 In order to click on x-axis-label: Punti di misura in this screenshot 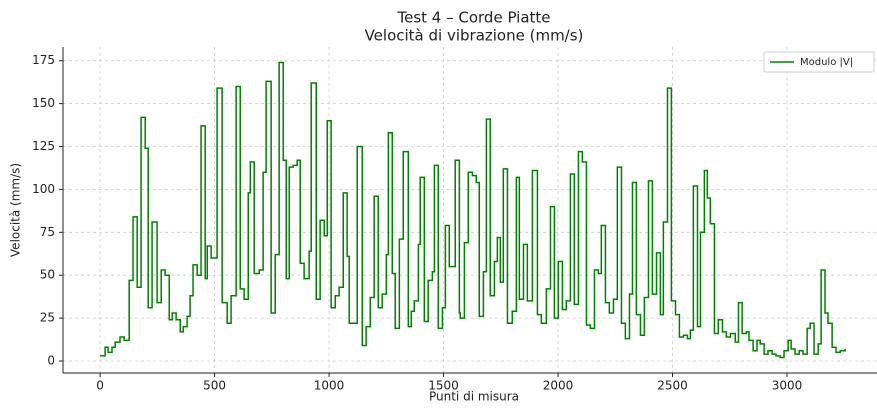, I will do `click(474, 397)`.